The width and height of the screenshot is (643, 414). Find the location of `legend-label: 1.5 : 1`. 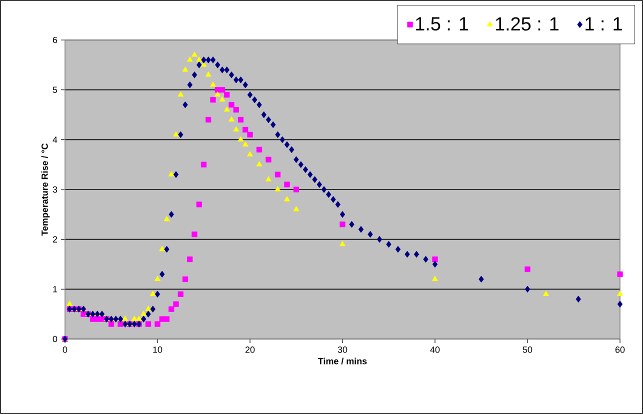

legend-label: 1.5 : 1 is located at coordinates (442, 24).